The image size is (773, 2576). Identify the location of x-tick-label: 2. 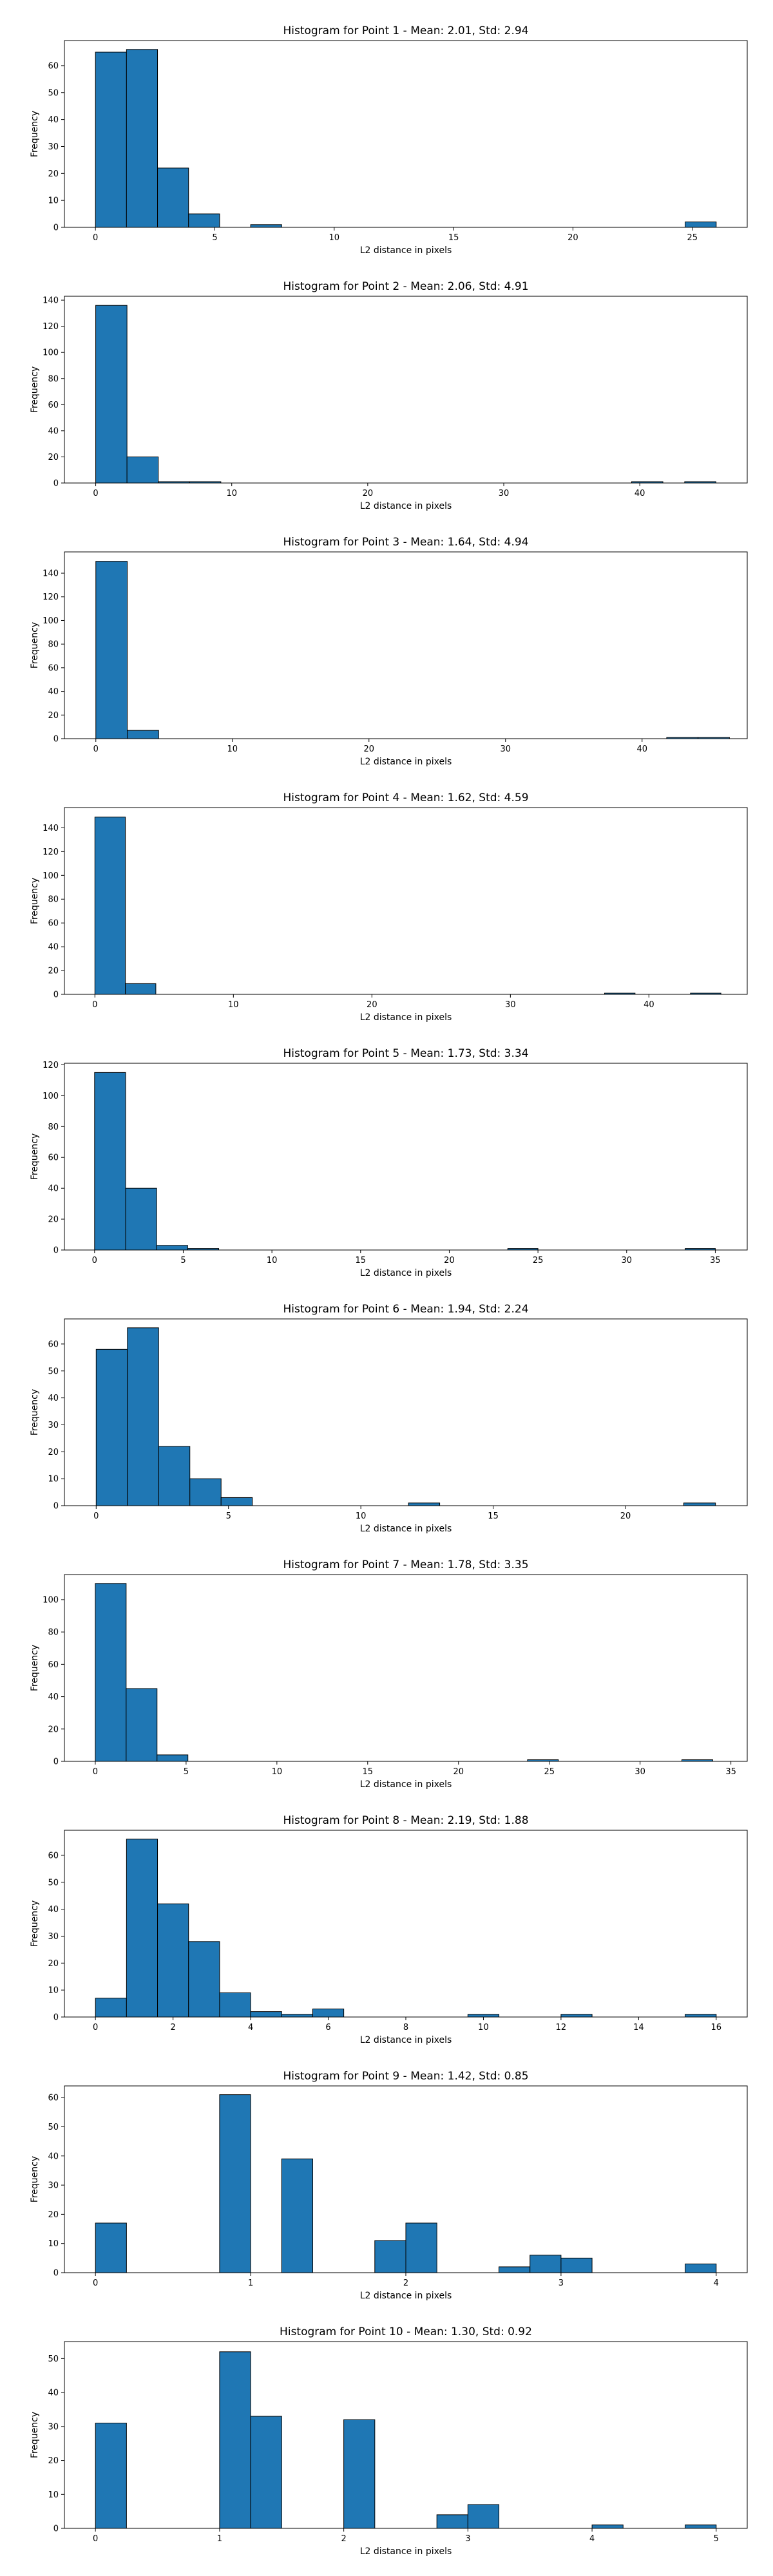
(344, 2539).